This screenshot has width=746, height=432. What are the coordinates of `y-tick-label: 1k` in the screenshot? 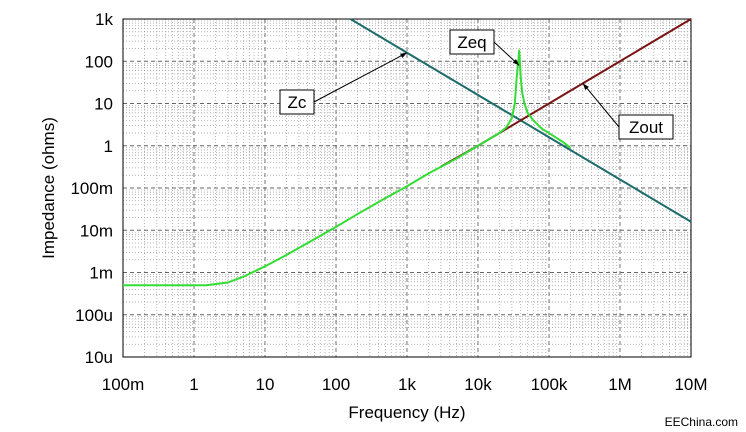 It's located at (104, 19).